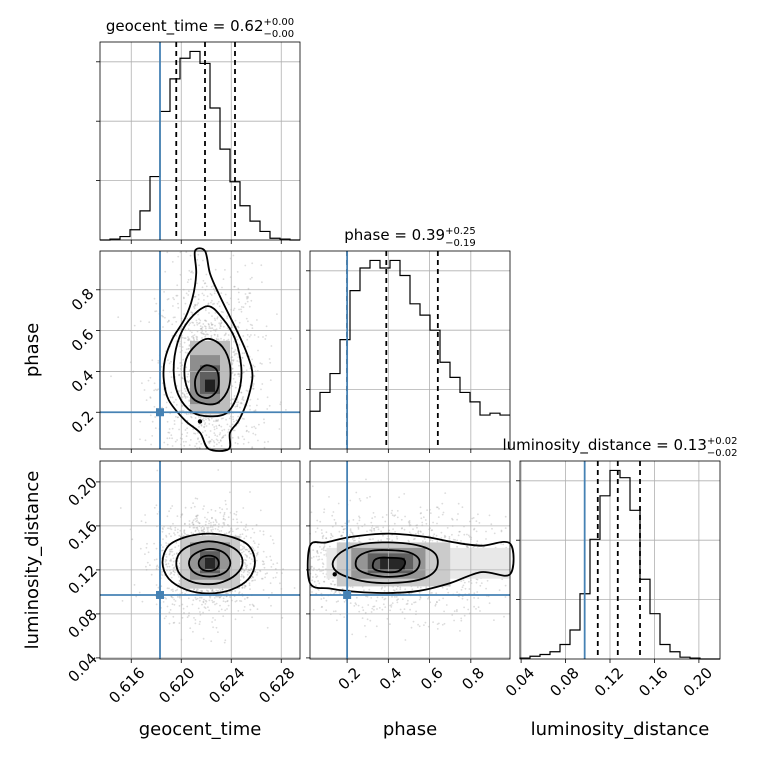 The height and width of the screenshot is (760, 760). I want to click on histogram-phase, so click(409, 354).